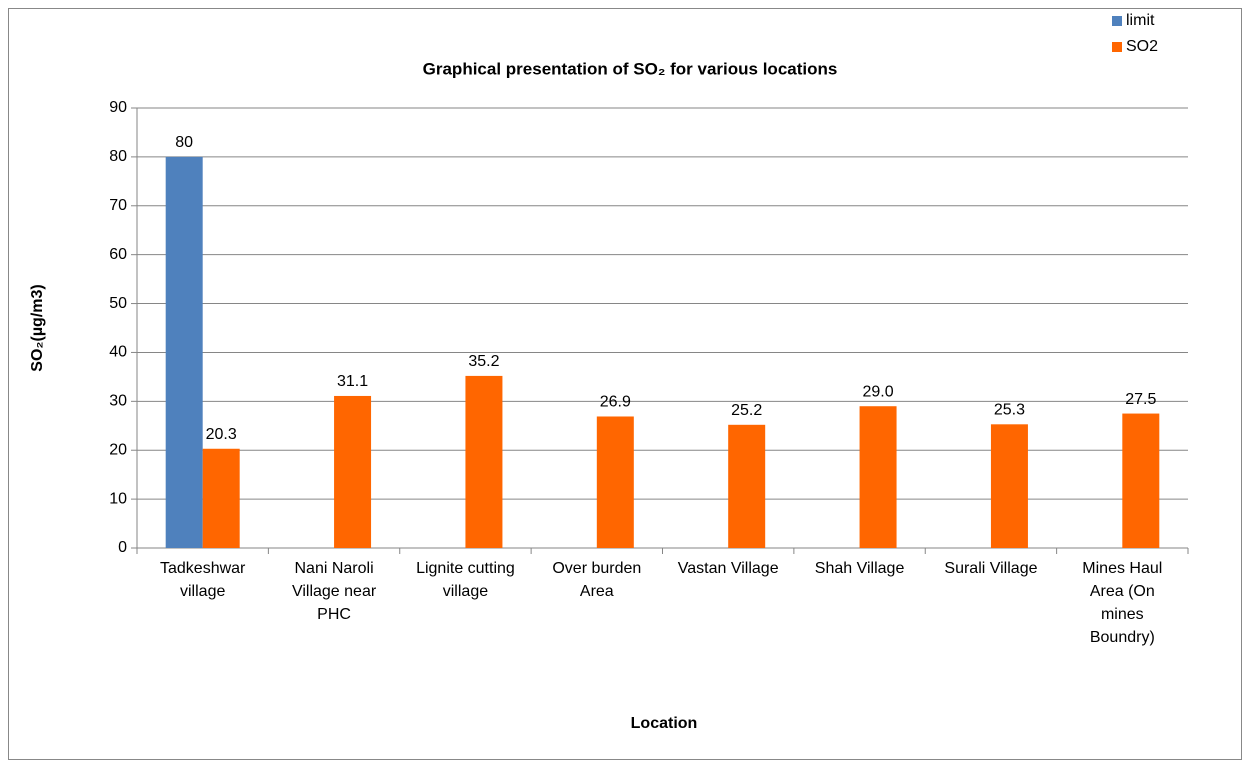 Image resolution: width=1250 pixels, height=769 pixels. Describe the element at coordinates (184, 142) in the screenshot. I see `data-label: 80` at that location.